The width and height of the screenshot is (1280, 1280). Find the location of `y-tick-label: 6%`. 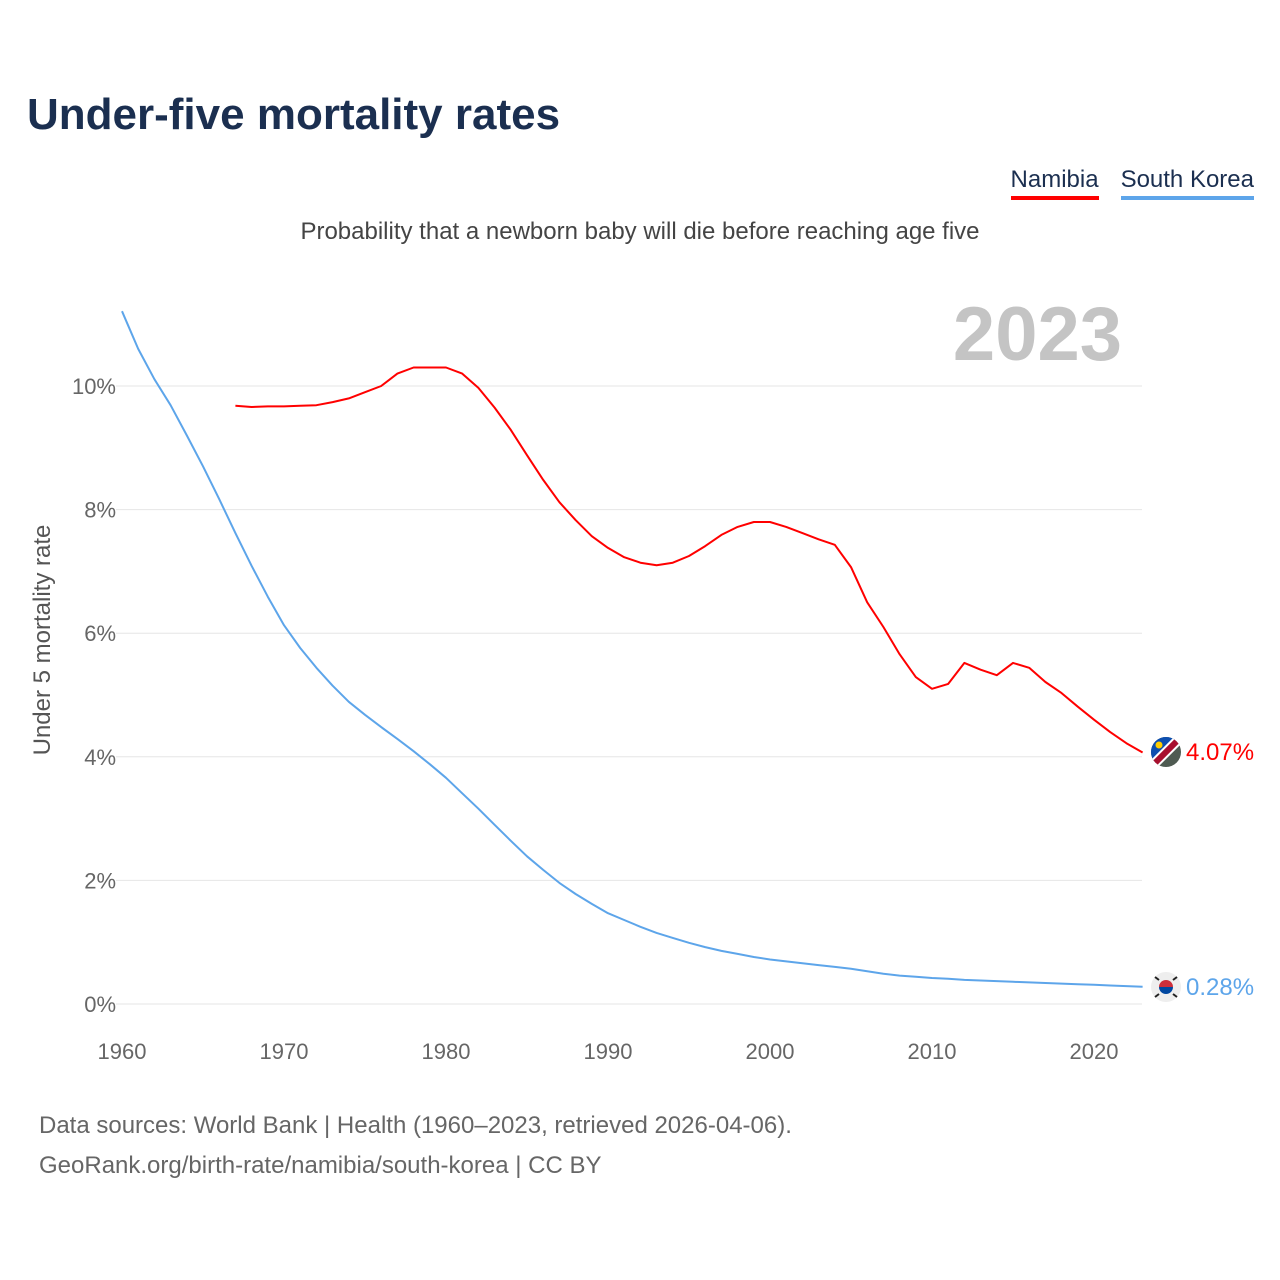

y-tick-label: 6% is located at coordinates (100, 633).